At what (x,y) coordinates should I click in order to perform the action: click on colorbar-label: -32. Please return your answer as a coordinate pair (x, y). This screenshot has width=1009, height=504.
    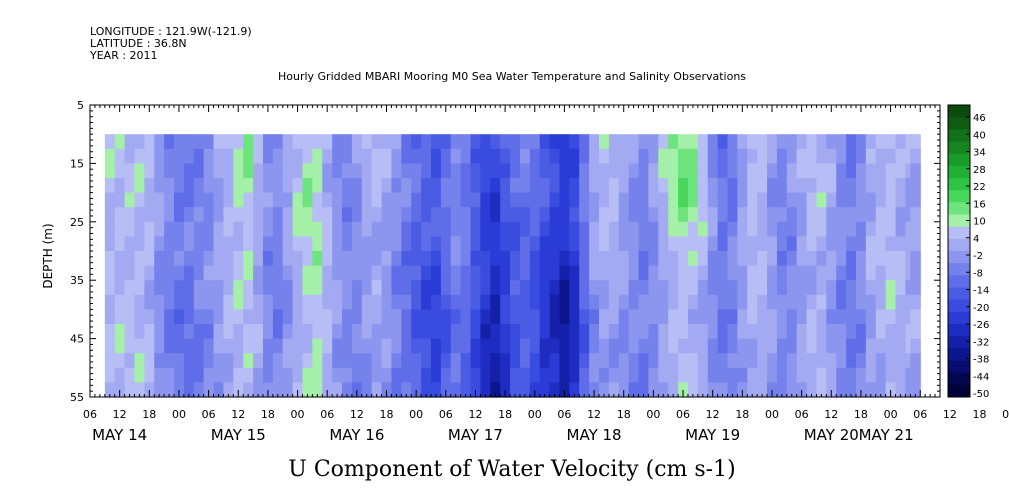
    Looking at the image, I should click on (981, 342).